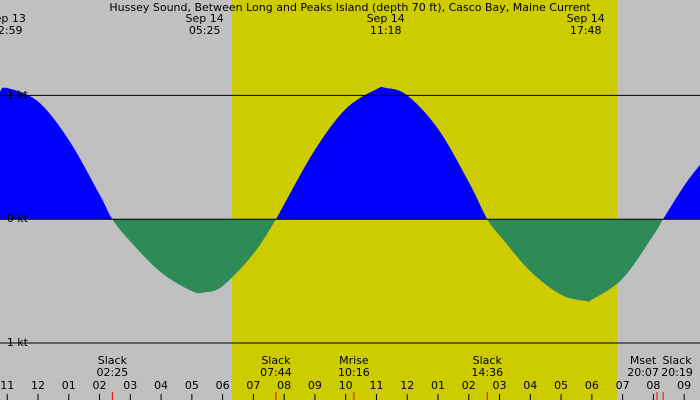 This screenshot has width=700, height=400. Describe the element at coordinates (18, 94) in the screenshot. I see `y-tick-label: 1 kt` at that location.